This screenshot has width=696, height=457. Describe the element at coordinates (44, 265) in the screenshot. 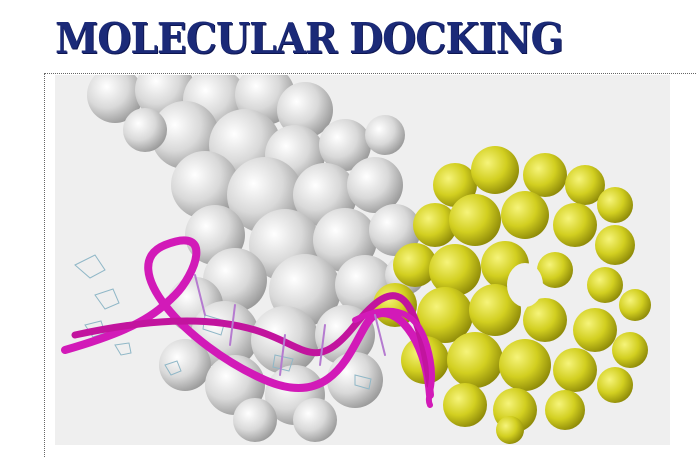

I see `divider-vertical` at that location.